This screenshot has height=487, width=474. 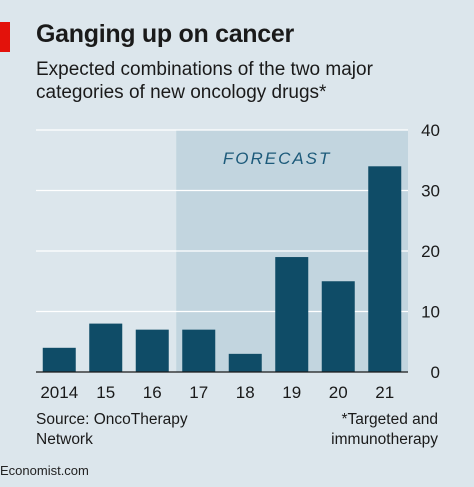 What do you see at coordinates (105, 392) in the screenshot?
I see `x-tick-label: 15` at bounding box center [105, 392].